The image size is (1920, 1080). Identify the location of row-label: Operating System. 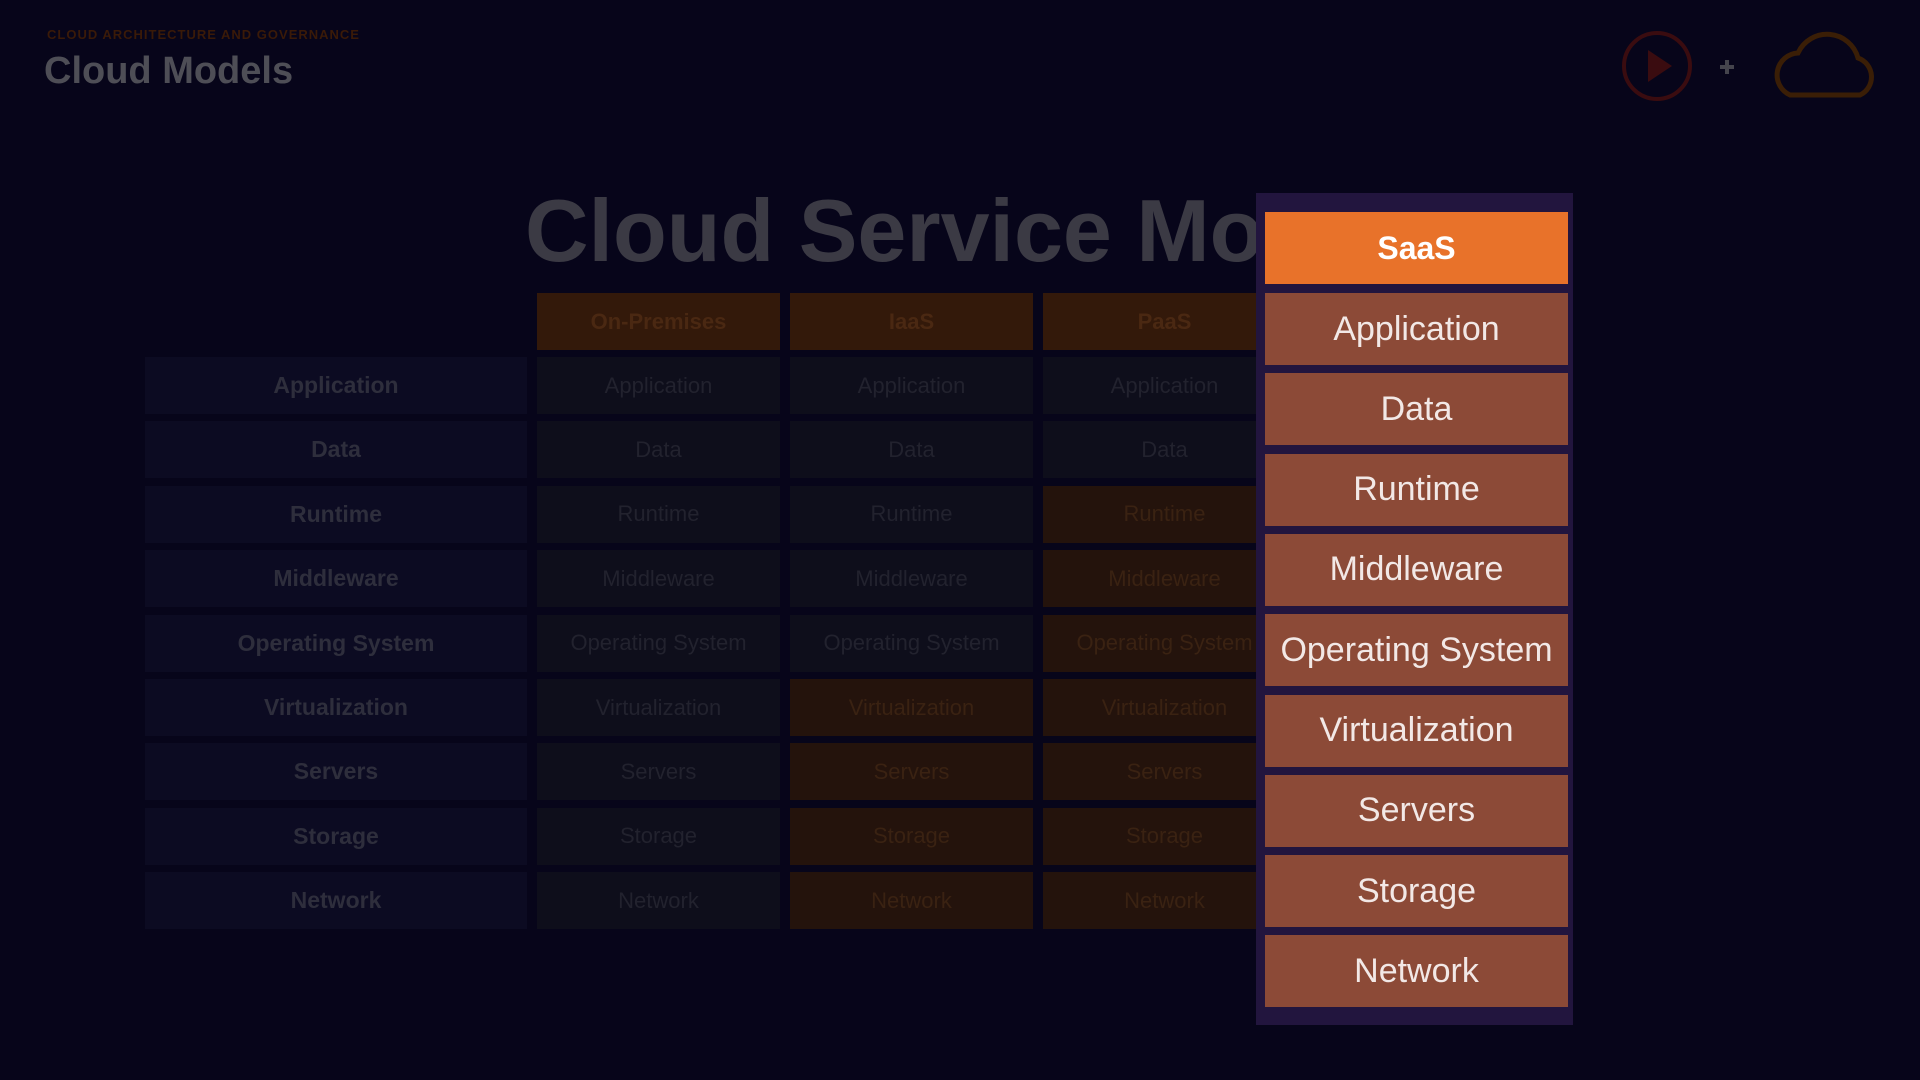
(336, 643).